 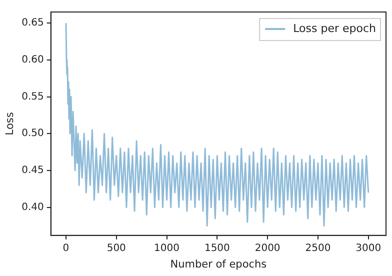 What do you see at coordinates (33, 23) in the screenshot?
I see `y-tick-label: 0.65` at bounding box center [33, 23].